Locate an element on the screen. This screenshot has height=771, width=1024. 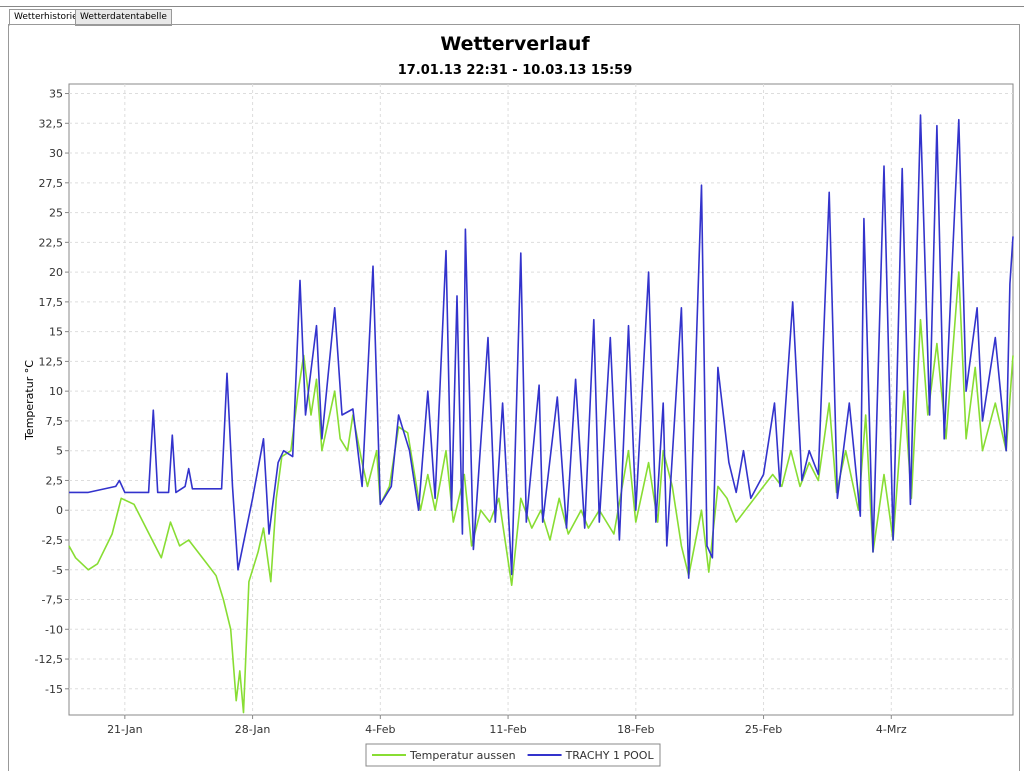
legend-label: Temperatur aussen is located at coordinates (462, 755).